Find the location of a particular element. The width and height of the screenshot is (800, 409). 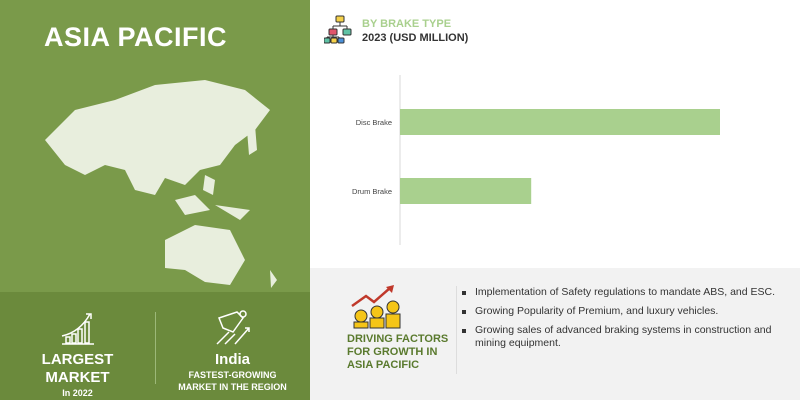

region-market-label: MARKET IN THE REGION is located at coordinates (232, 387).